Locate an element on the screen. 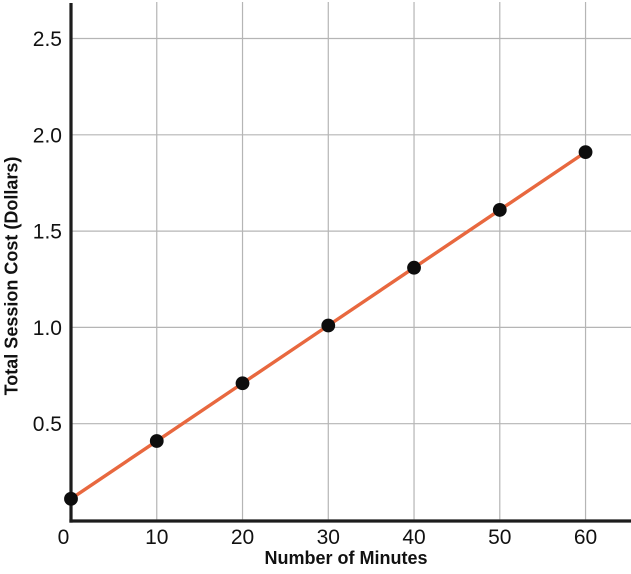 This screenshot has height=574, width=631. y-tick-label: 1.0 is located at coordinates (47, 328).